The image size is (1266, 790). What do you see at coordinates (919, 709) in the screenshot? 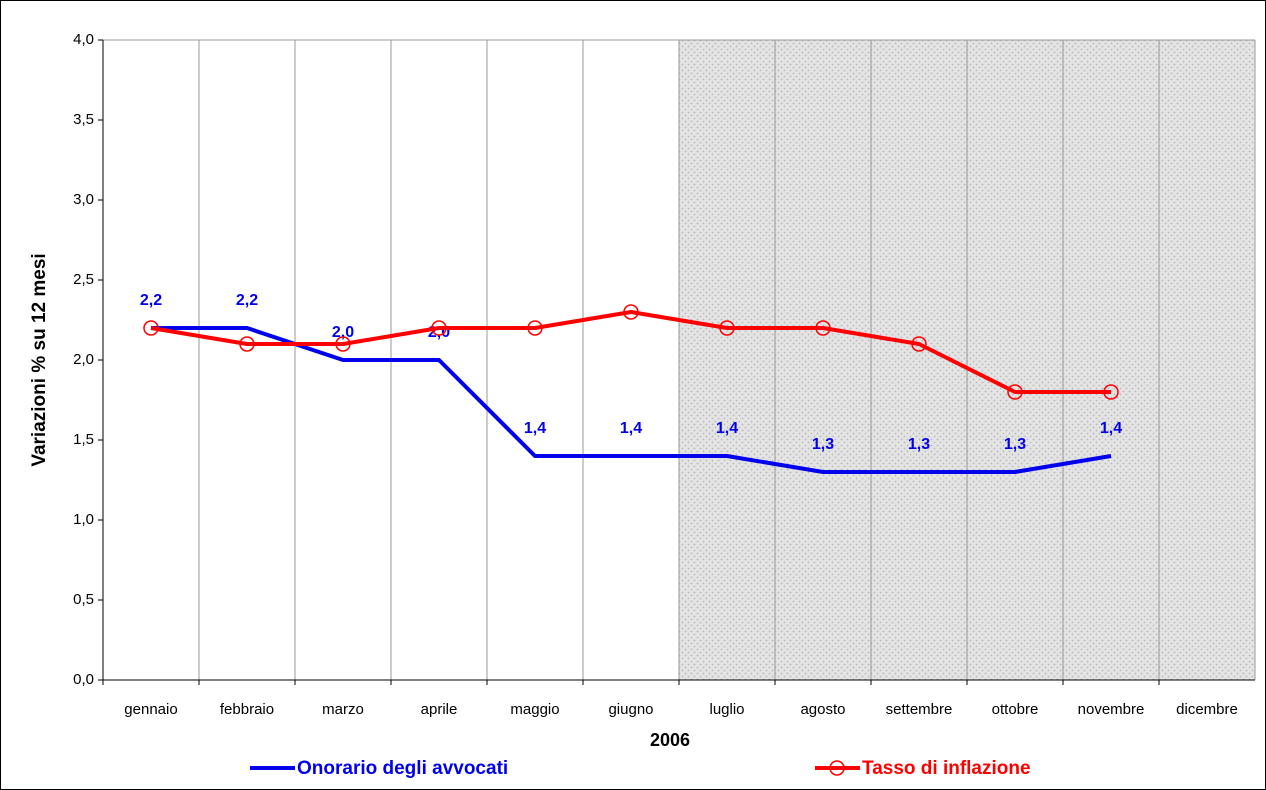
I see `x-tick-label: settembre` at bounding box center [919, 709].